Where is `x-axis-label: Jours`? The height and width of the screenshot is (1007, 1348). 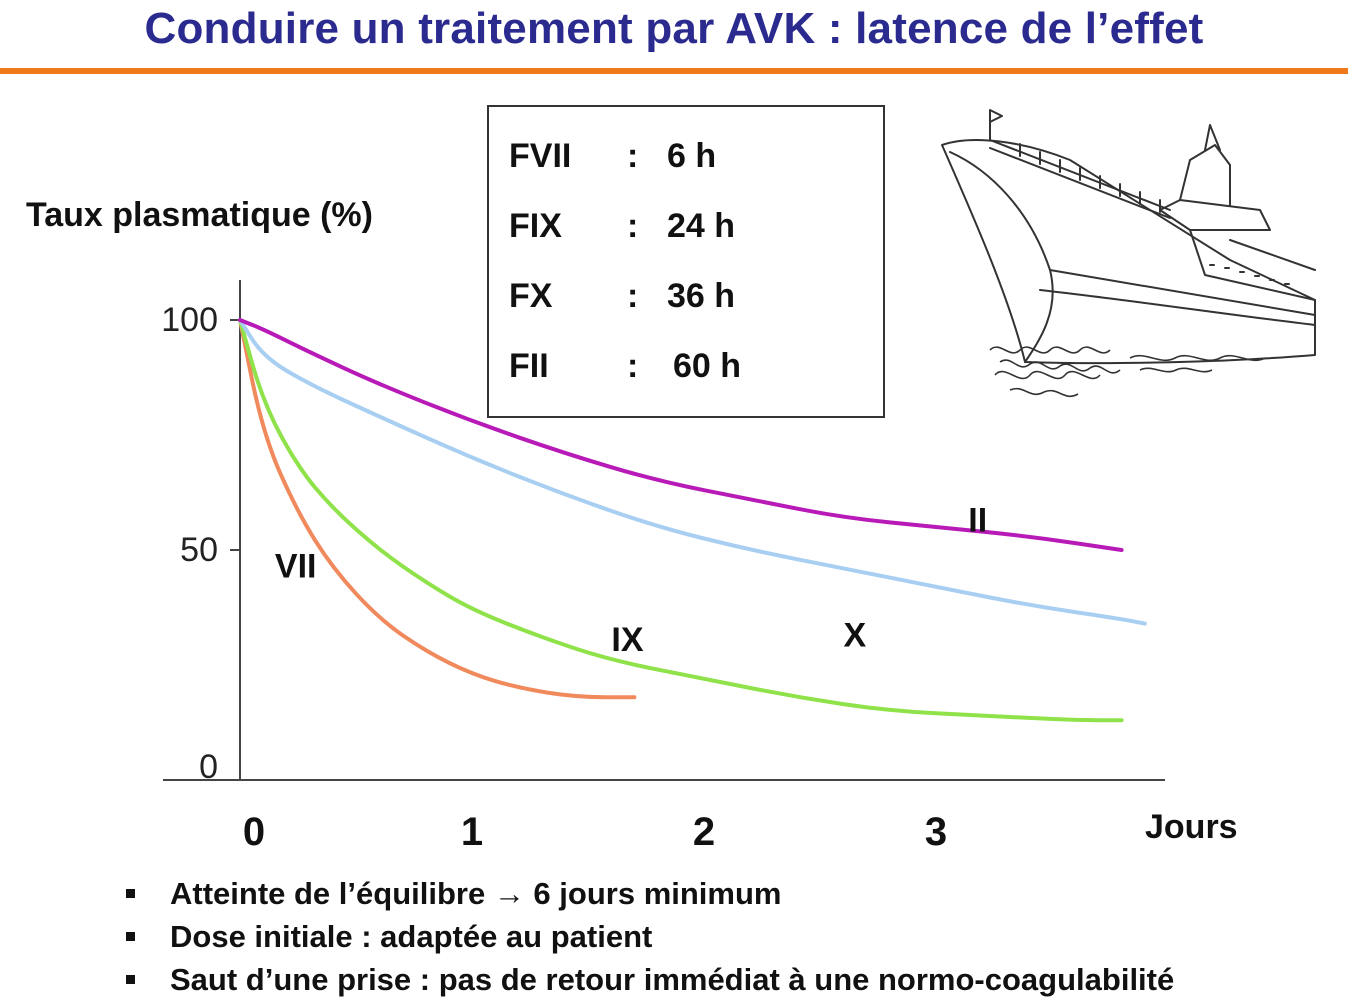 x-axis-label: Jours is located at coordinates (1191, 827).